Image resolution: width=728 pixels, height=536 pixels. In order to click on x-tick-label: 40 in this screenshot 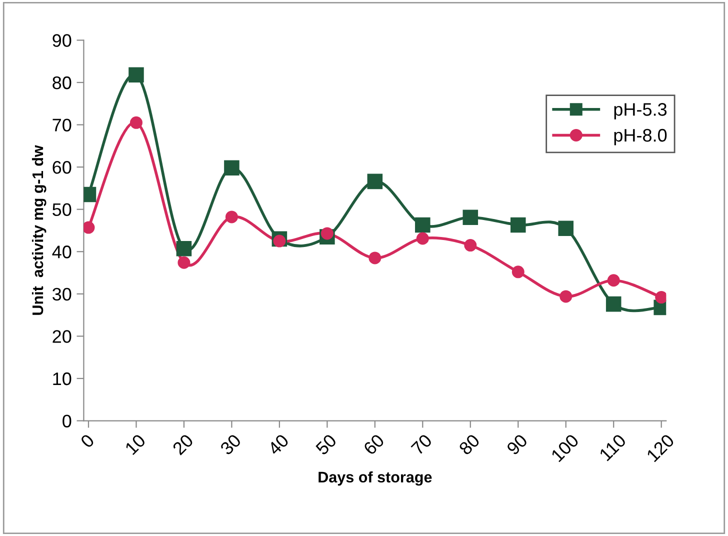, I will do `click(278, 444)`.